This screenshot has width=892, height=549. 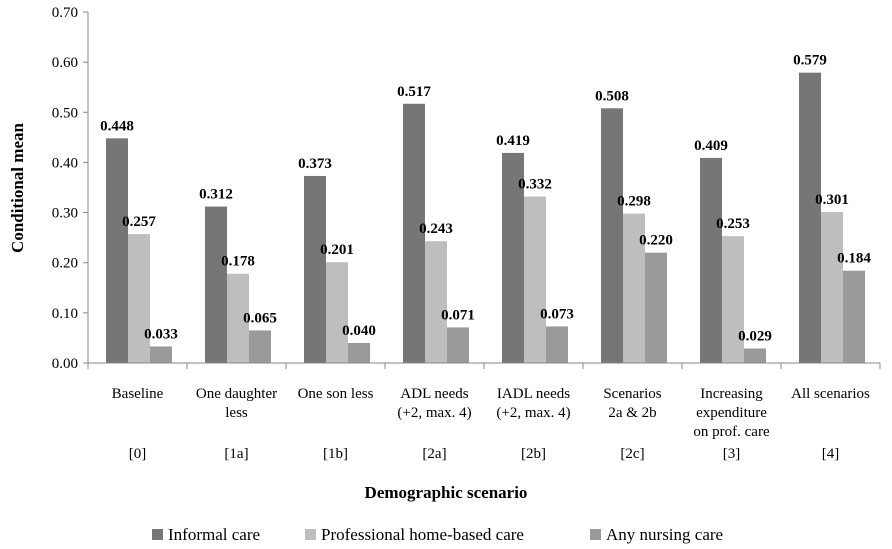 I want to click on data-label: 0.373, so click(x=315, y=164).